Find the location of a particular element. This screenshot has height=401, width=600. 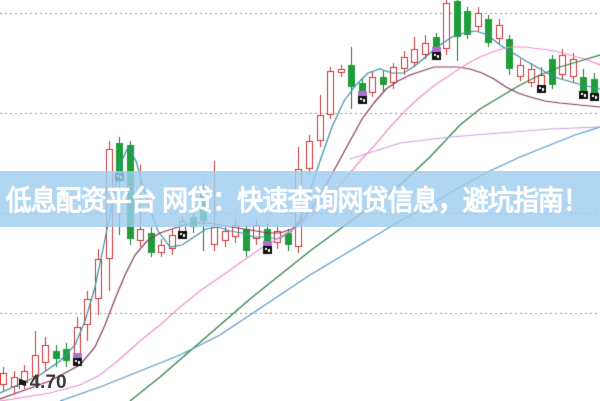

low-price-value: 4.70 is located at coordinates (48, 382).